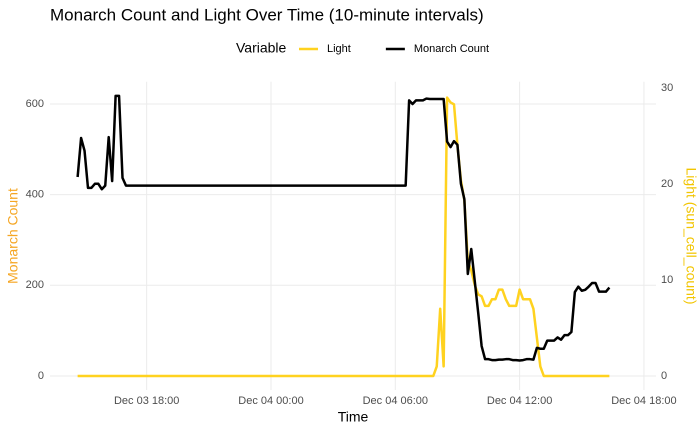 The width and height of the screenshot is (700, 432). Describe the element at coordinates (664, 376) in the screenshot. I see `y2-tick-label: 0` at that location.